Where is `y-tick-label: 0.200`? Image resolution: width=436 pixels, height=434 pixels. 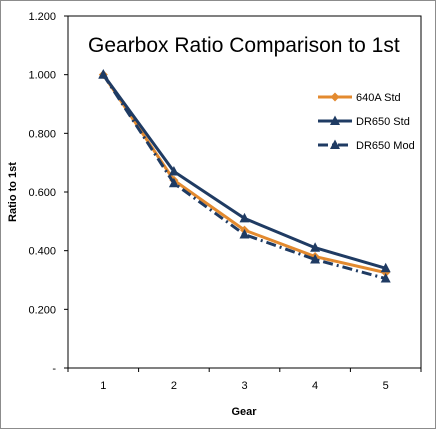 y-tick-label: 0.200 is located at coordinates (42, 310).